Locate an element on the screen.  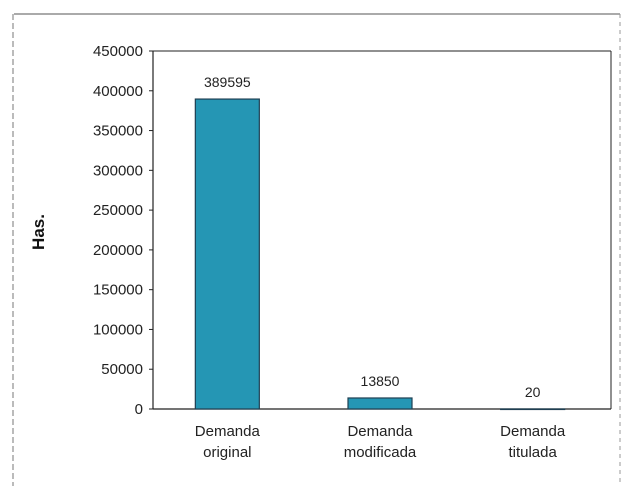
y-tick-label: 450000 is located at coordinates (118, 51).